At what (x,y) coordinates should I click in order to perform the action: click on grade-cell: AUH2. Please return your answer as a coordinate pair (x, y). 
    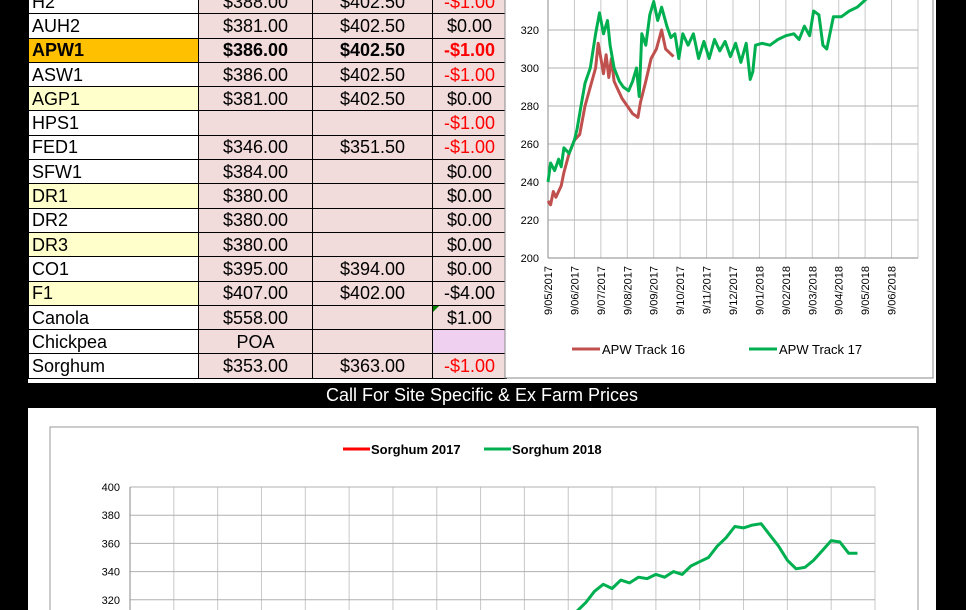
    Looking at the image, I should click on (113, 26).